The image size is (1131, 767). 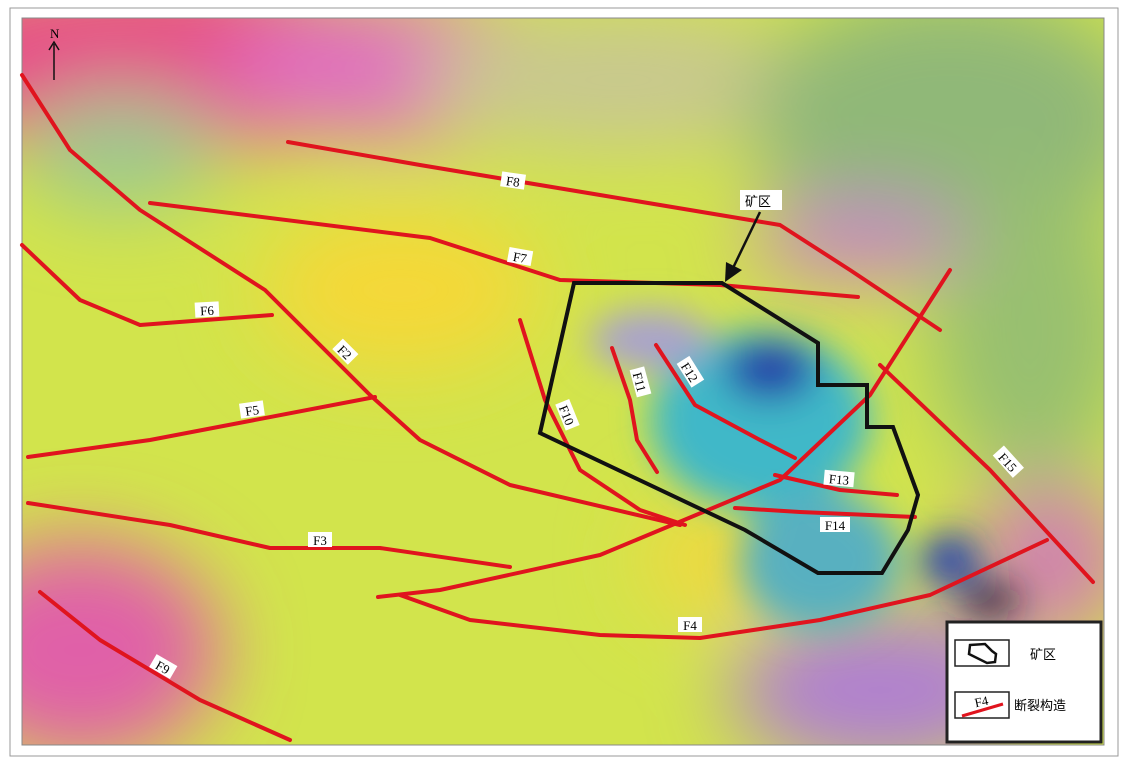 I want to click on mine-area-boundary, so click(x=729, y=428).